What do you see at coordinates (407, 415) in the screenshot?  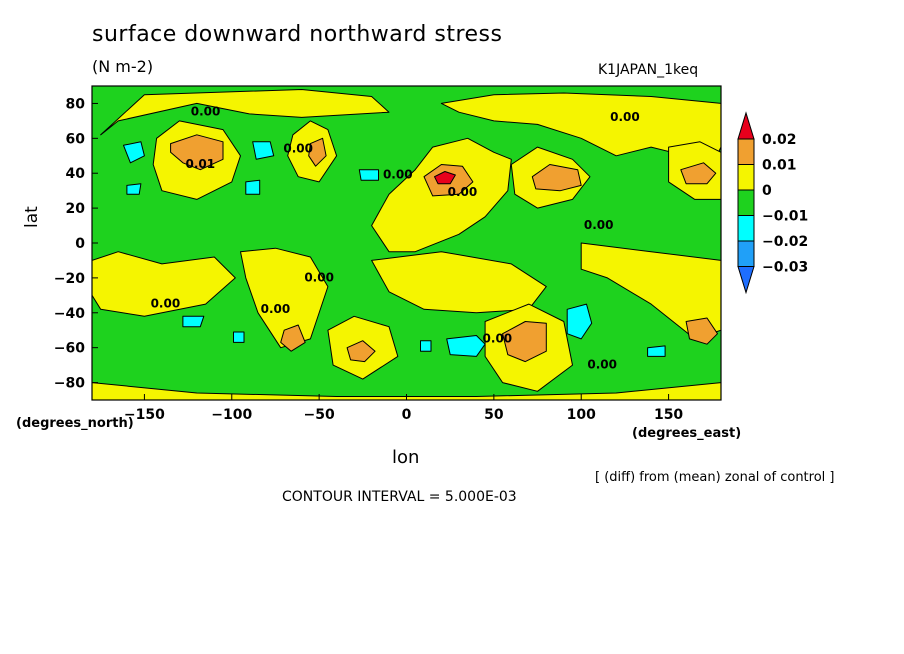 I see `x-tick-label: 0` at bounding box center [407, 415].